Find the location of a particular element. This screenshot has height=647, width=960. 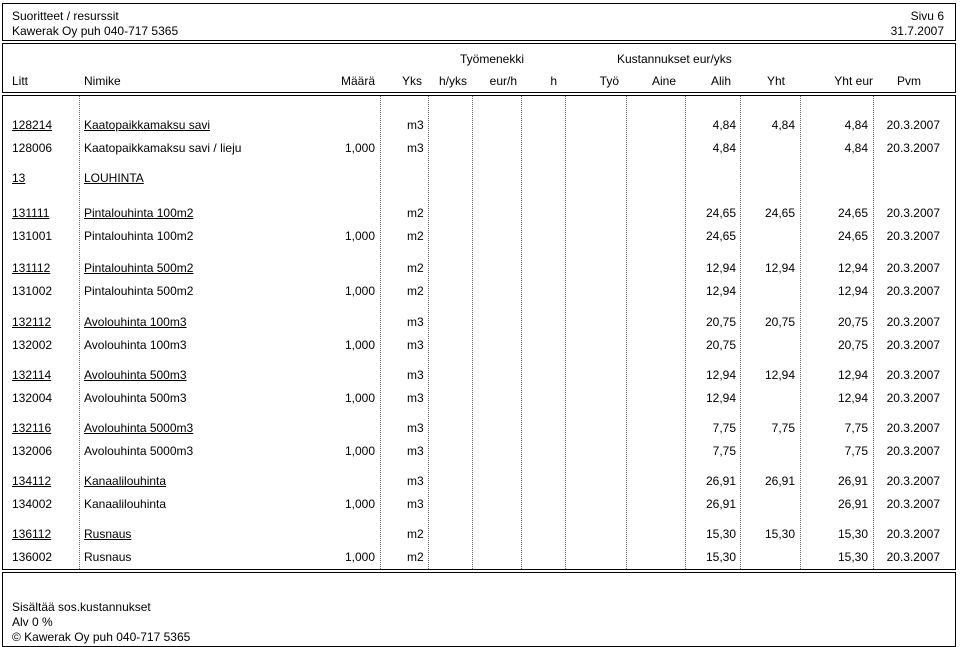

cell-alih: 24,65 is located at coordinates (720, 213).